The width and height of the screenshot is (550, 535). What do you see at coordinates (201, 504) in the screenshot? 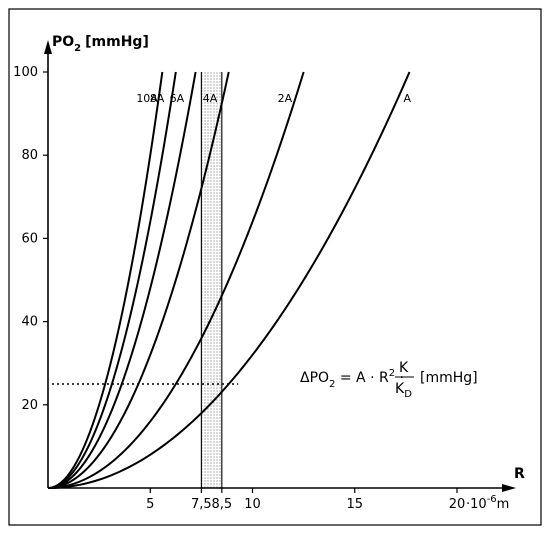
I see `x-tick-label: 7,5` at bounding box center [201, 504].